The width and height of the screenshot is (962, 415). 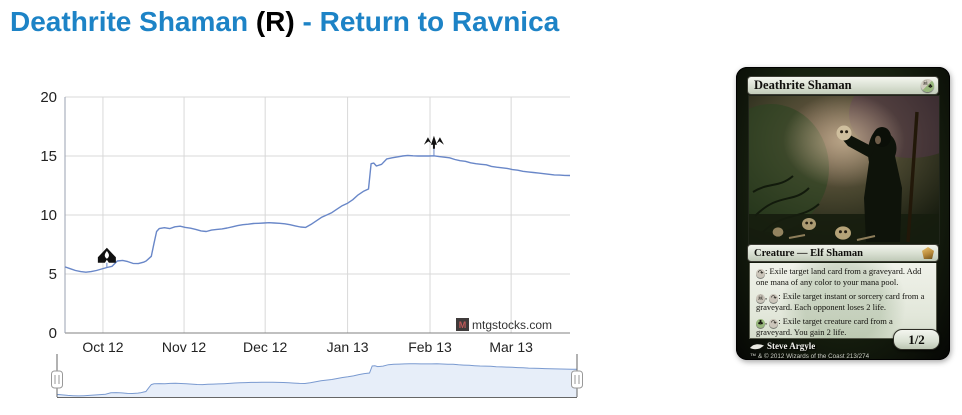 What do you see at coordinates (57, 375) in the screenshot?
I see `navigator-left-handle` at bounding box center [57, 375].